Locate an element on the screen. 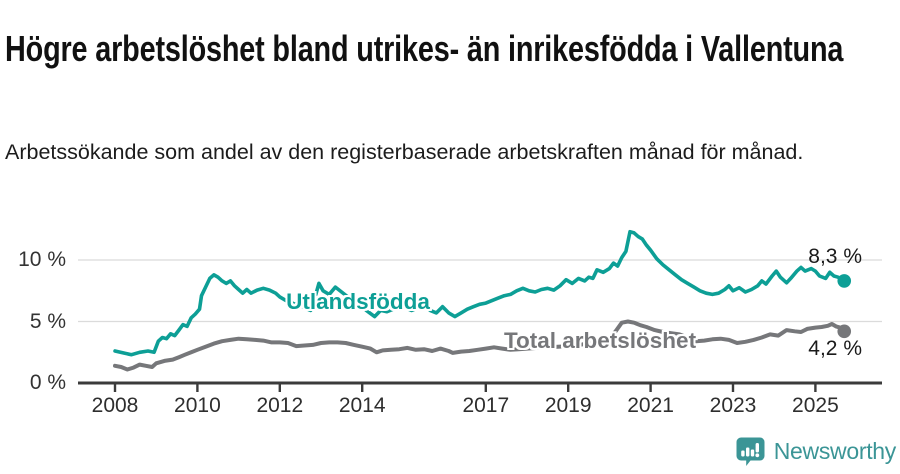 This screenshot has width=900, height=474. y-tick-label: 0 % is located at coordinates (47, 382).